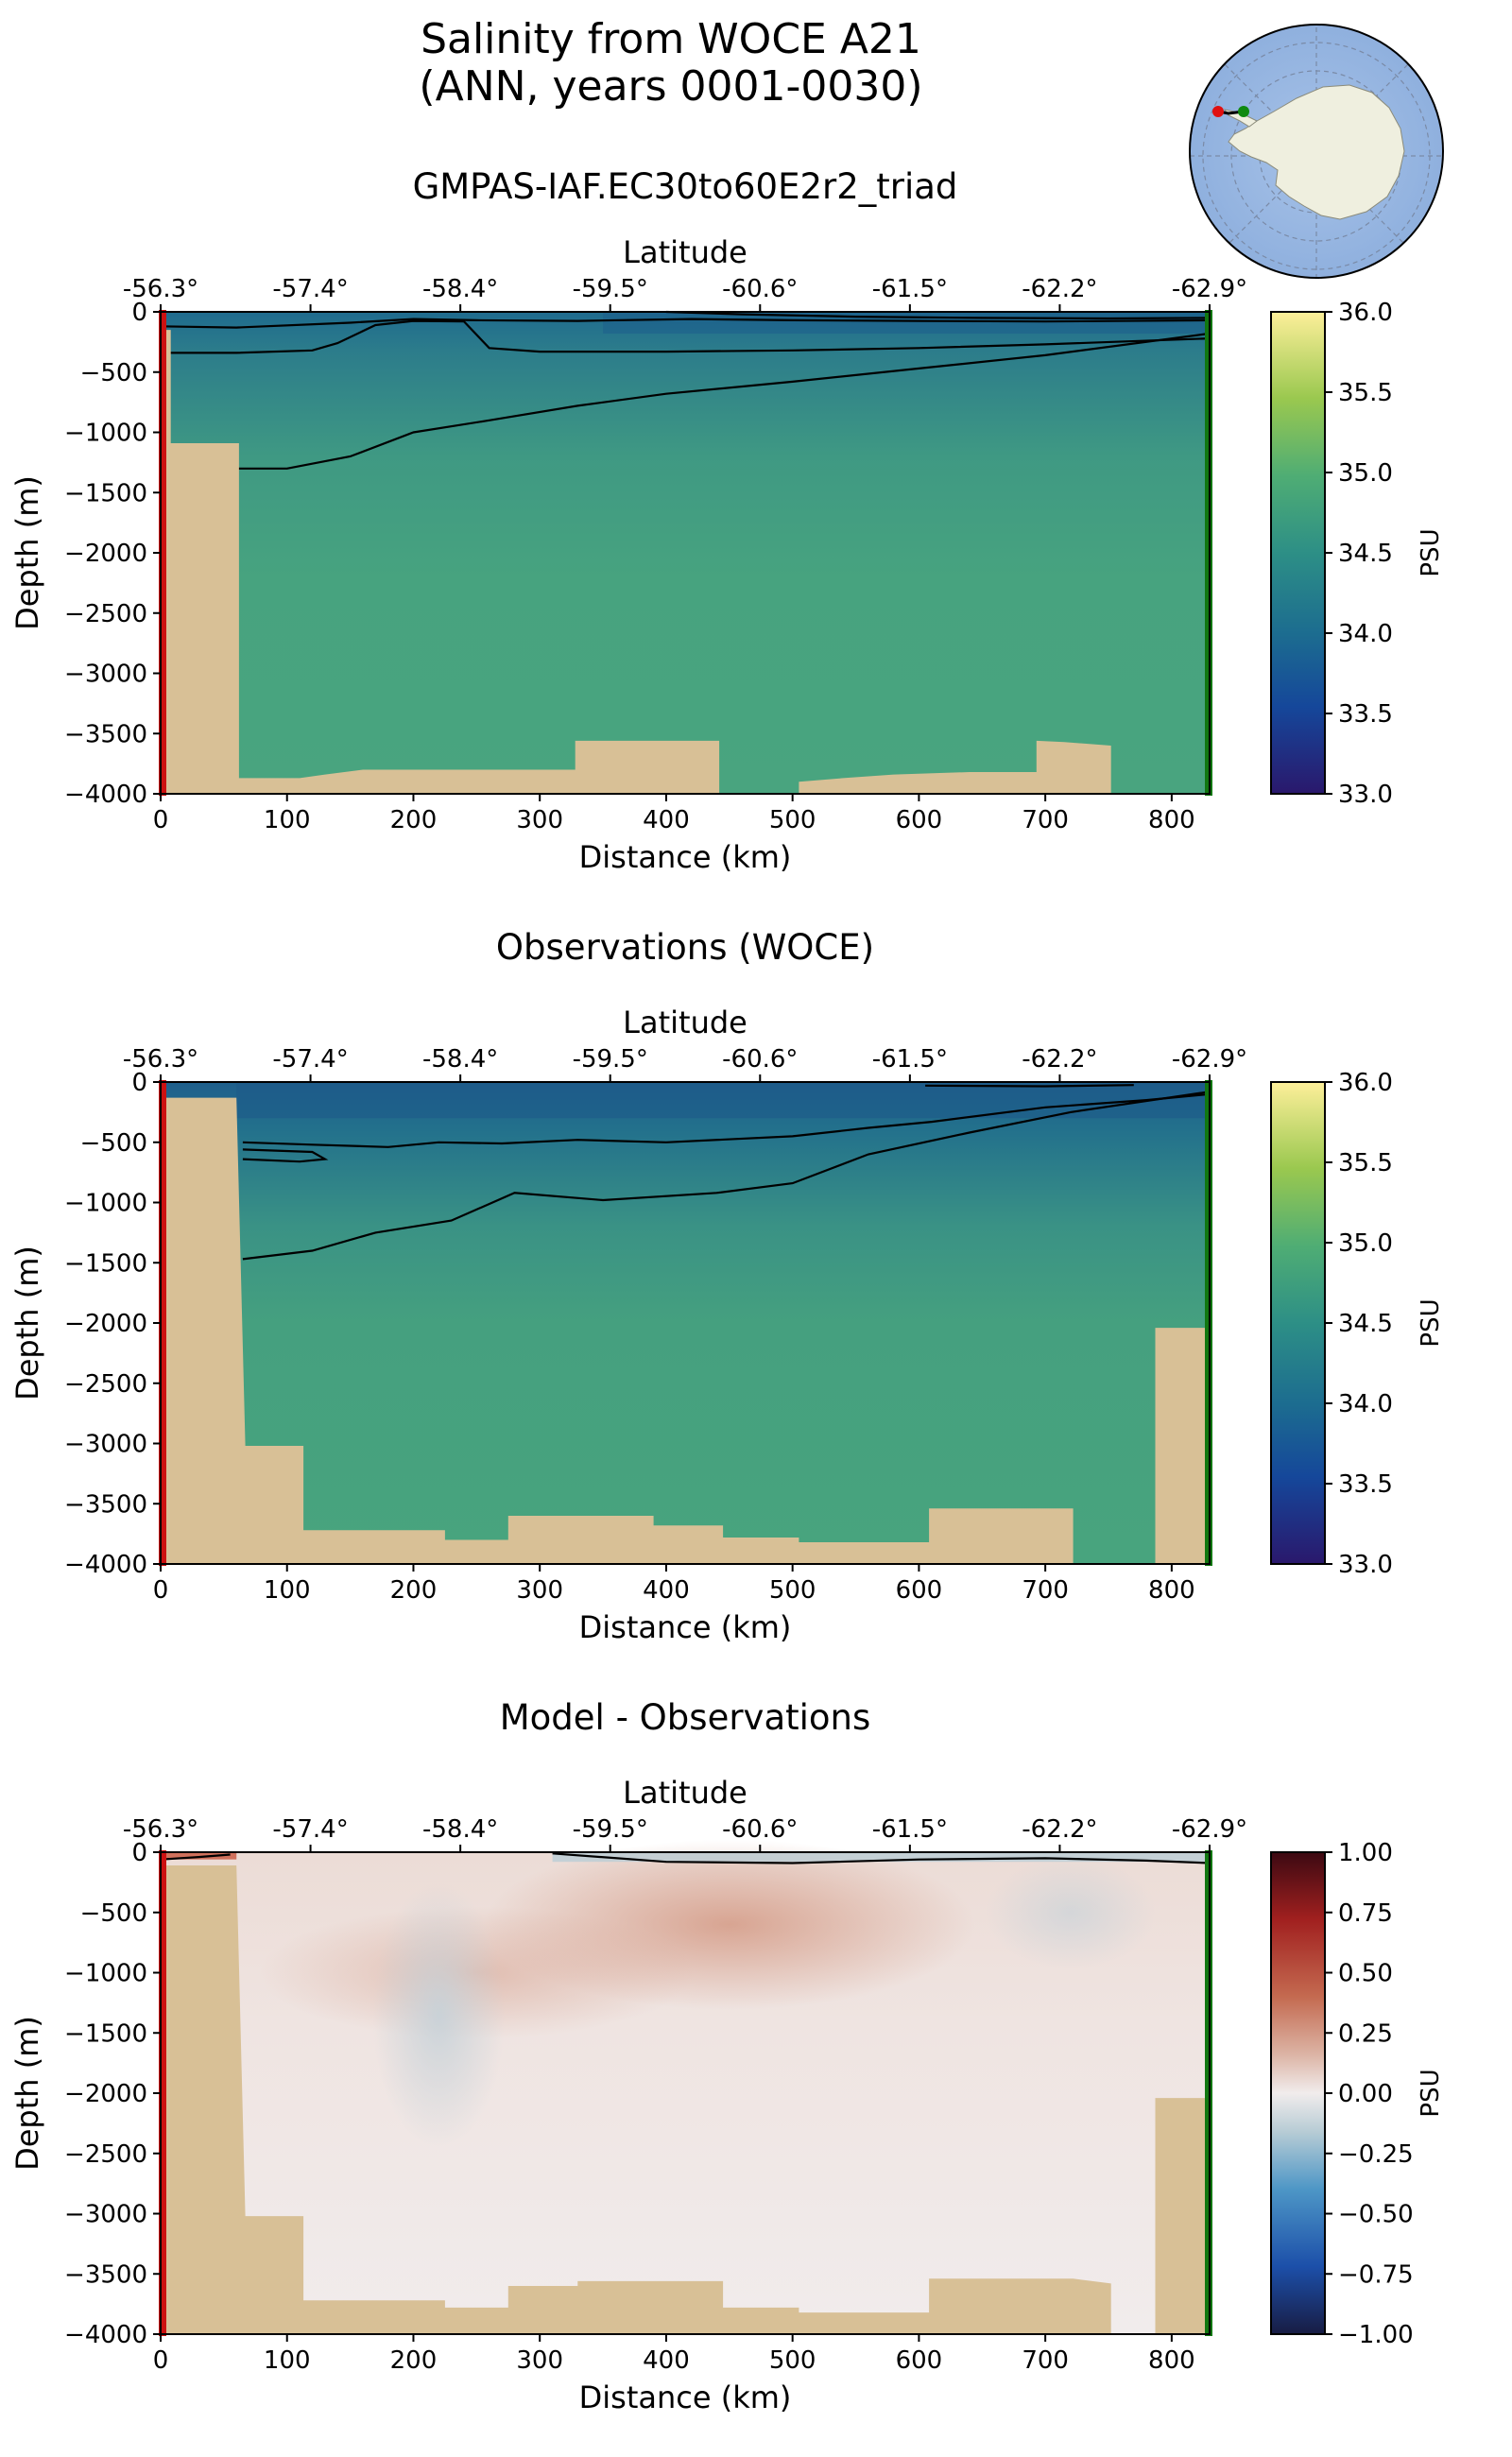 This screenshot has height=2457, width=1512. I want to click on colorbar-tick-label: −1.00, so click(1376, 2335).